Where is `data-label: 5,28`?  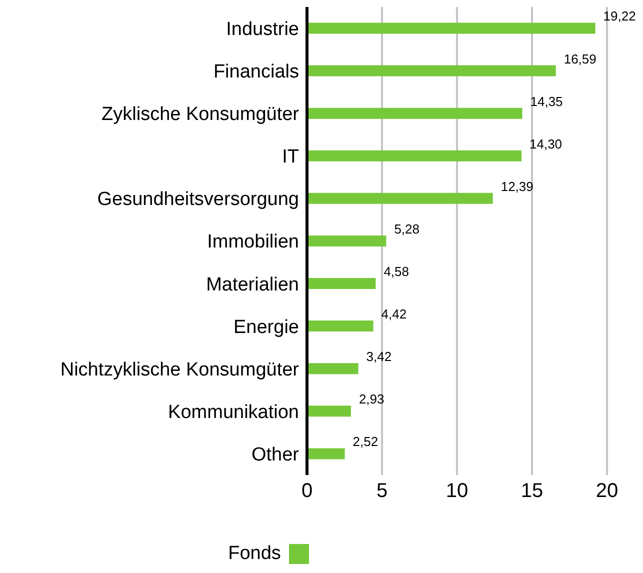
data-label: 5,28 is located at coordinates (407, 228).